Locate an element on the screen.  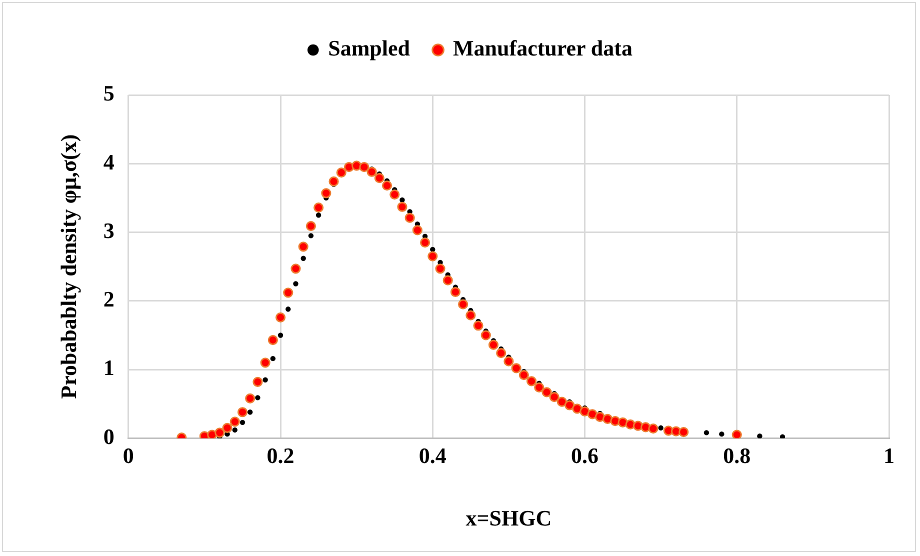
legend-label: Sampled is located at coordinates (369, 48).